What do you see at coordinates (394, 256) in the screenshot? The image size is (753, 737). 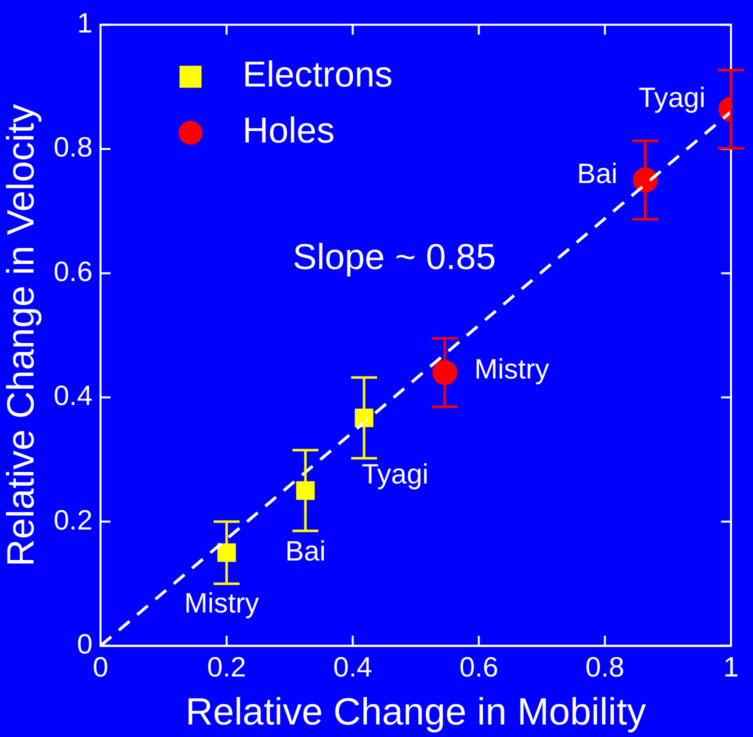 I see `annotation: Slope ~ 0.85` at bounding box center [394, 256].